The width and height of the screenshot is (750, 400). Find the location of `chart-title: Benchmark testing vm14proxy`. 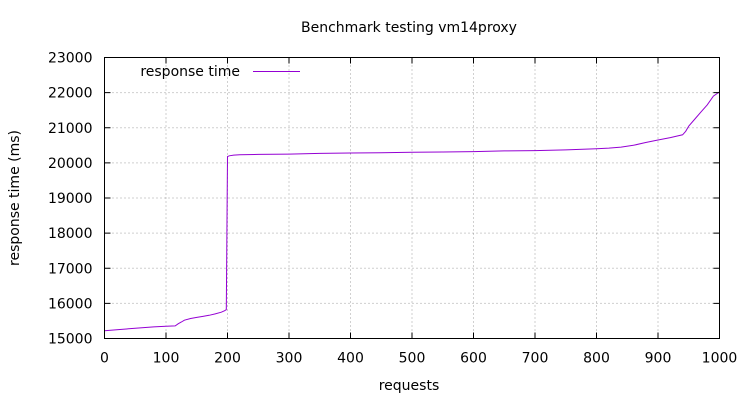

chart-title: Benchmark testing vm14proxy is located at coordinates (409, 28).